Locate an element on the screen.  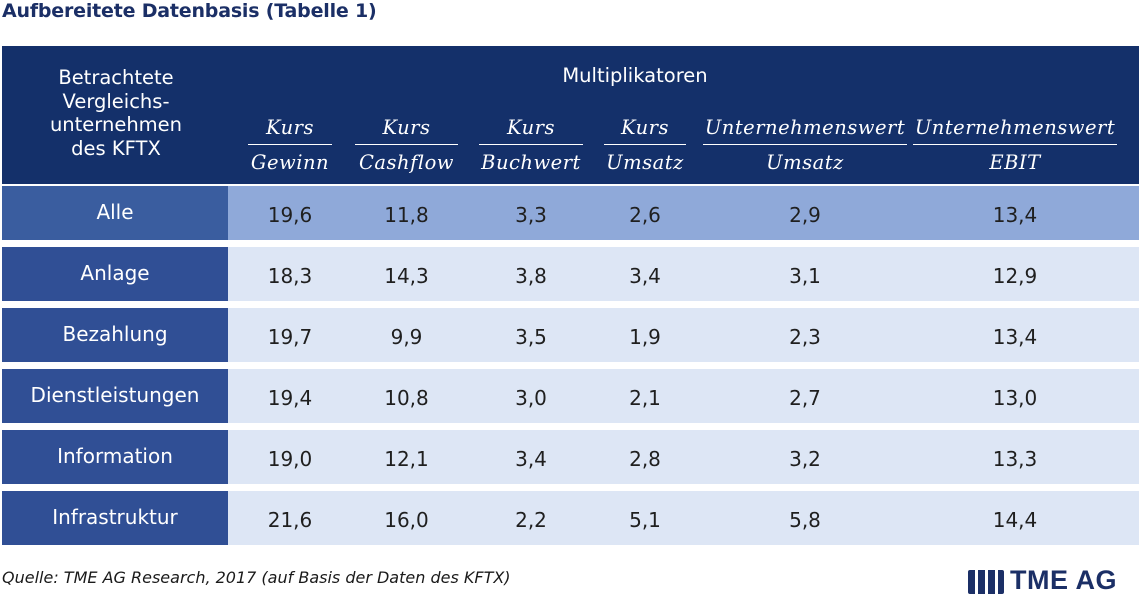
table-cell: 13,3 is located at coordinates (1015, 459).